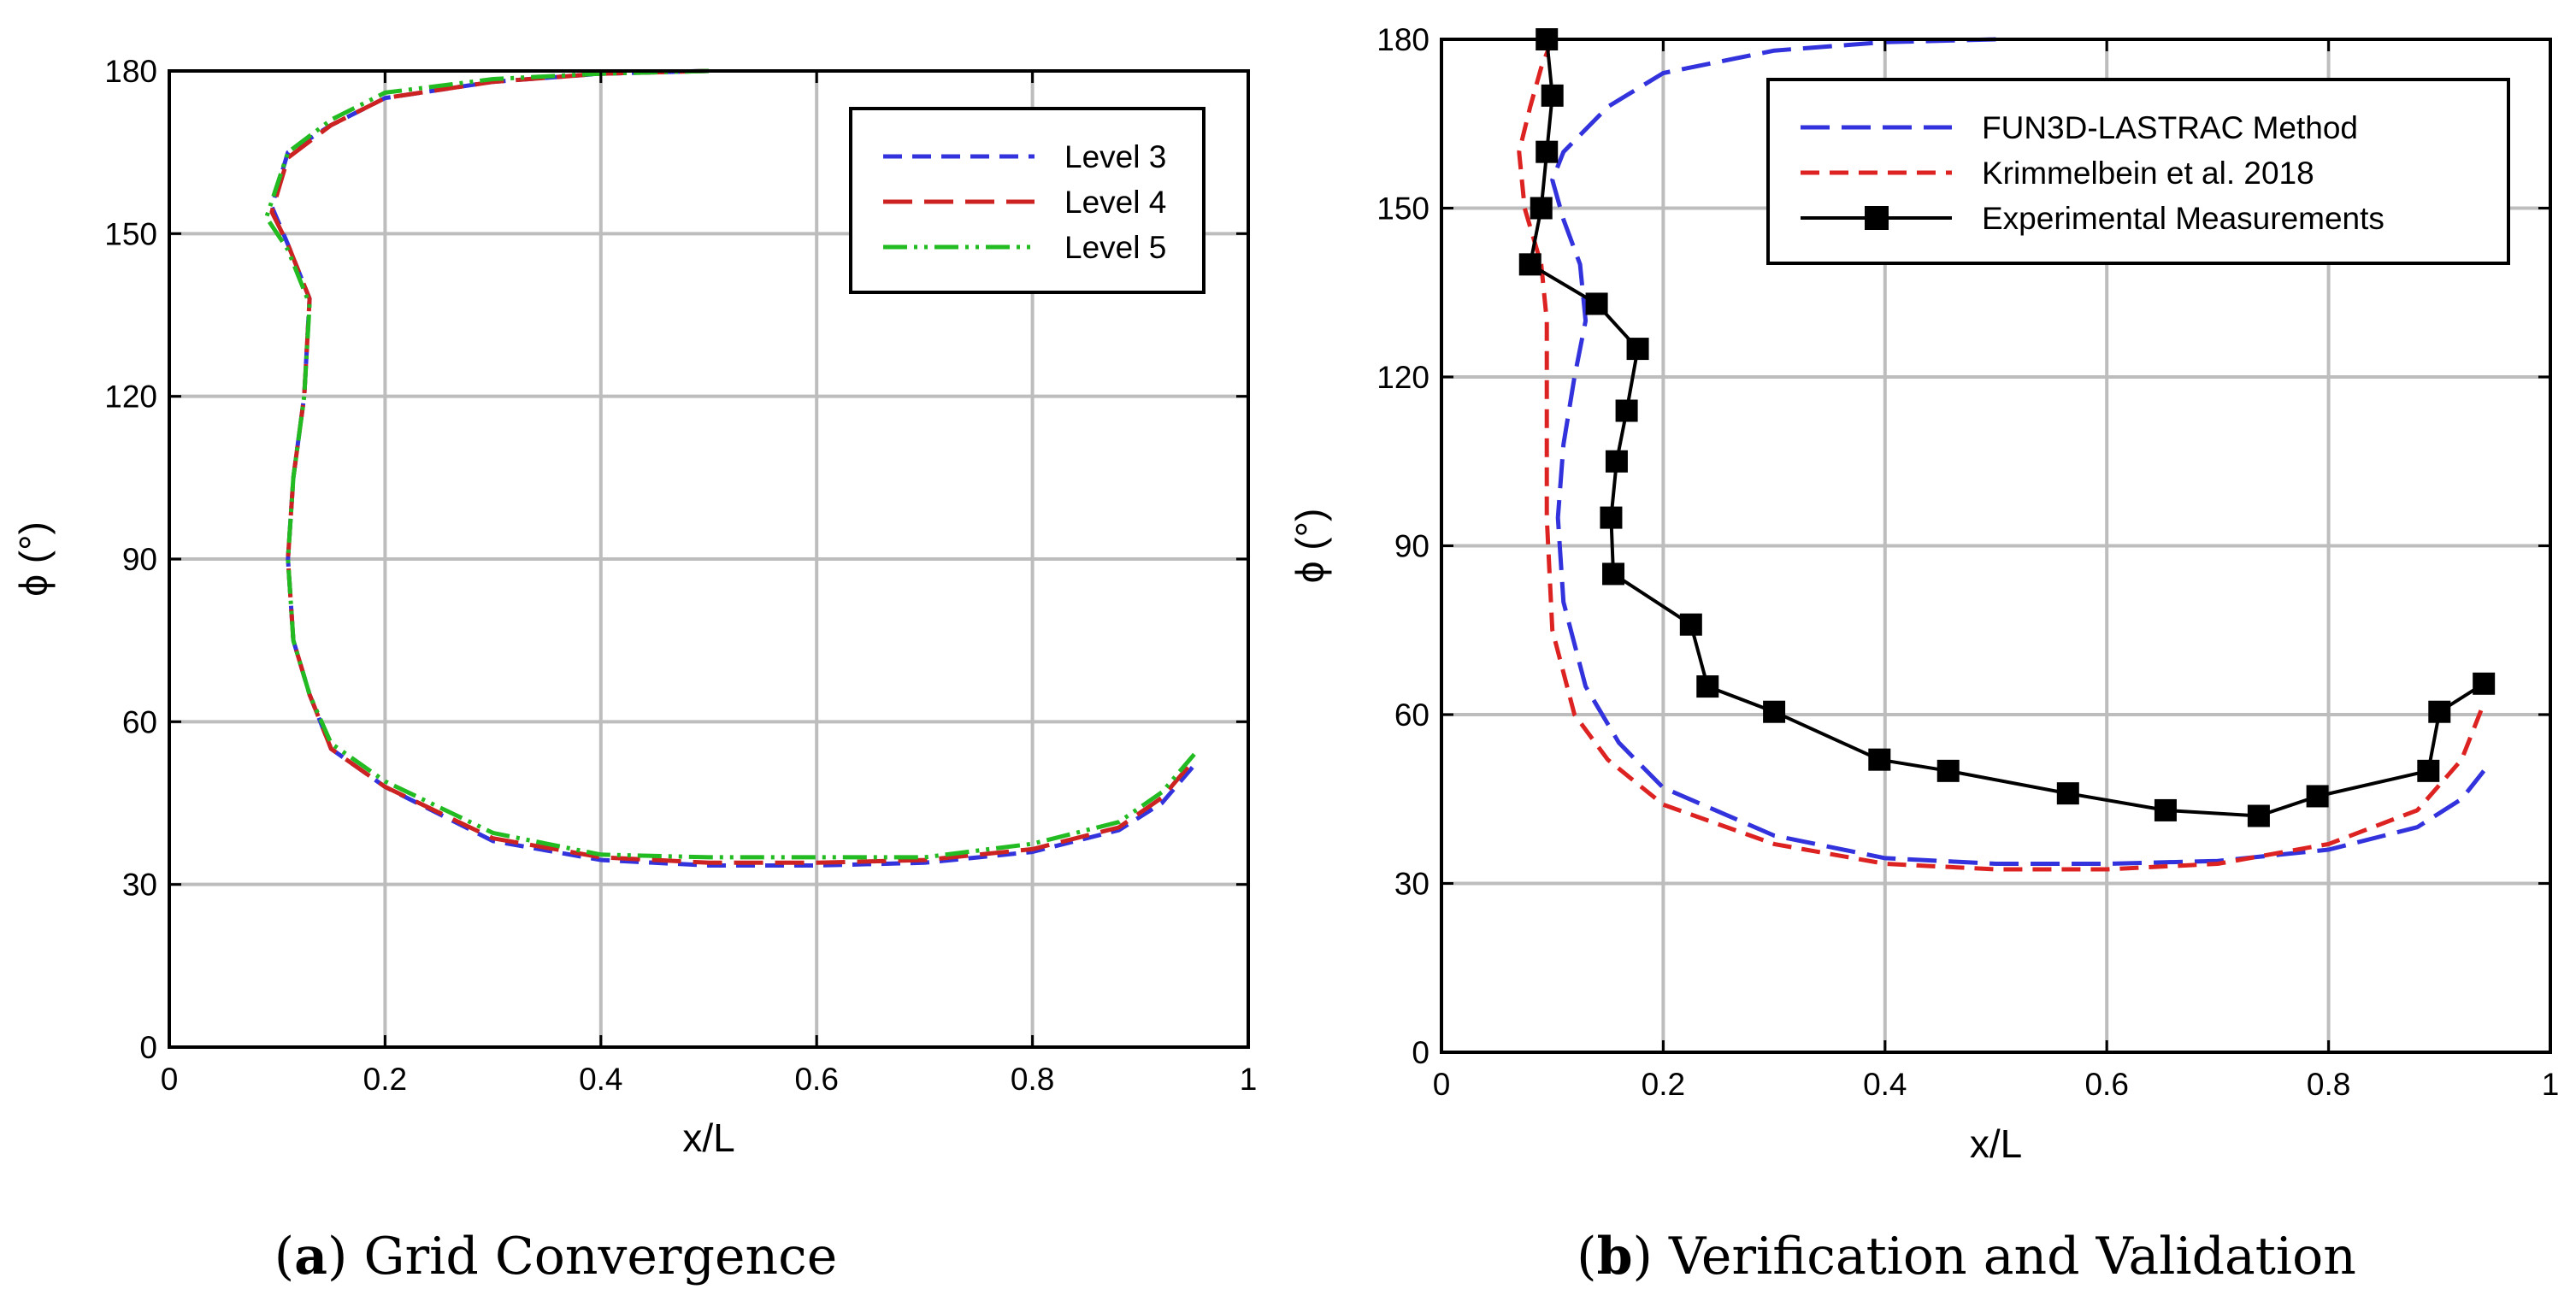 This screenshot has height=1301, width=2576. What do you see at coordinates (1115, 202) in the screenshot?
I see `legend-label-2: Level 4` at bounding box center [1115, 202].